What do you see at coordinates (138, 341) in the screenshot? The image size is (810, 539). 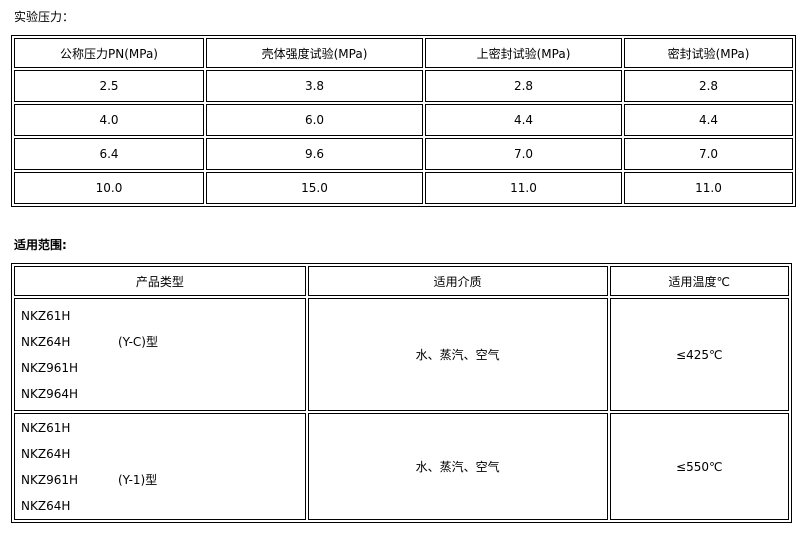 I see `product-type-label: (Y-C)型` at bounding box center [138, 341].